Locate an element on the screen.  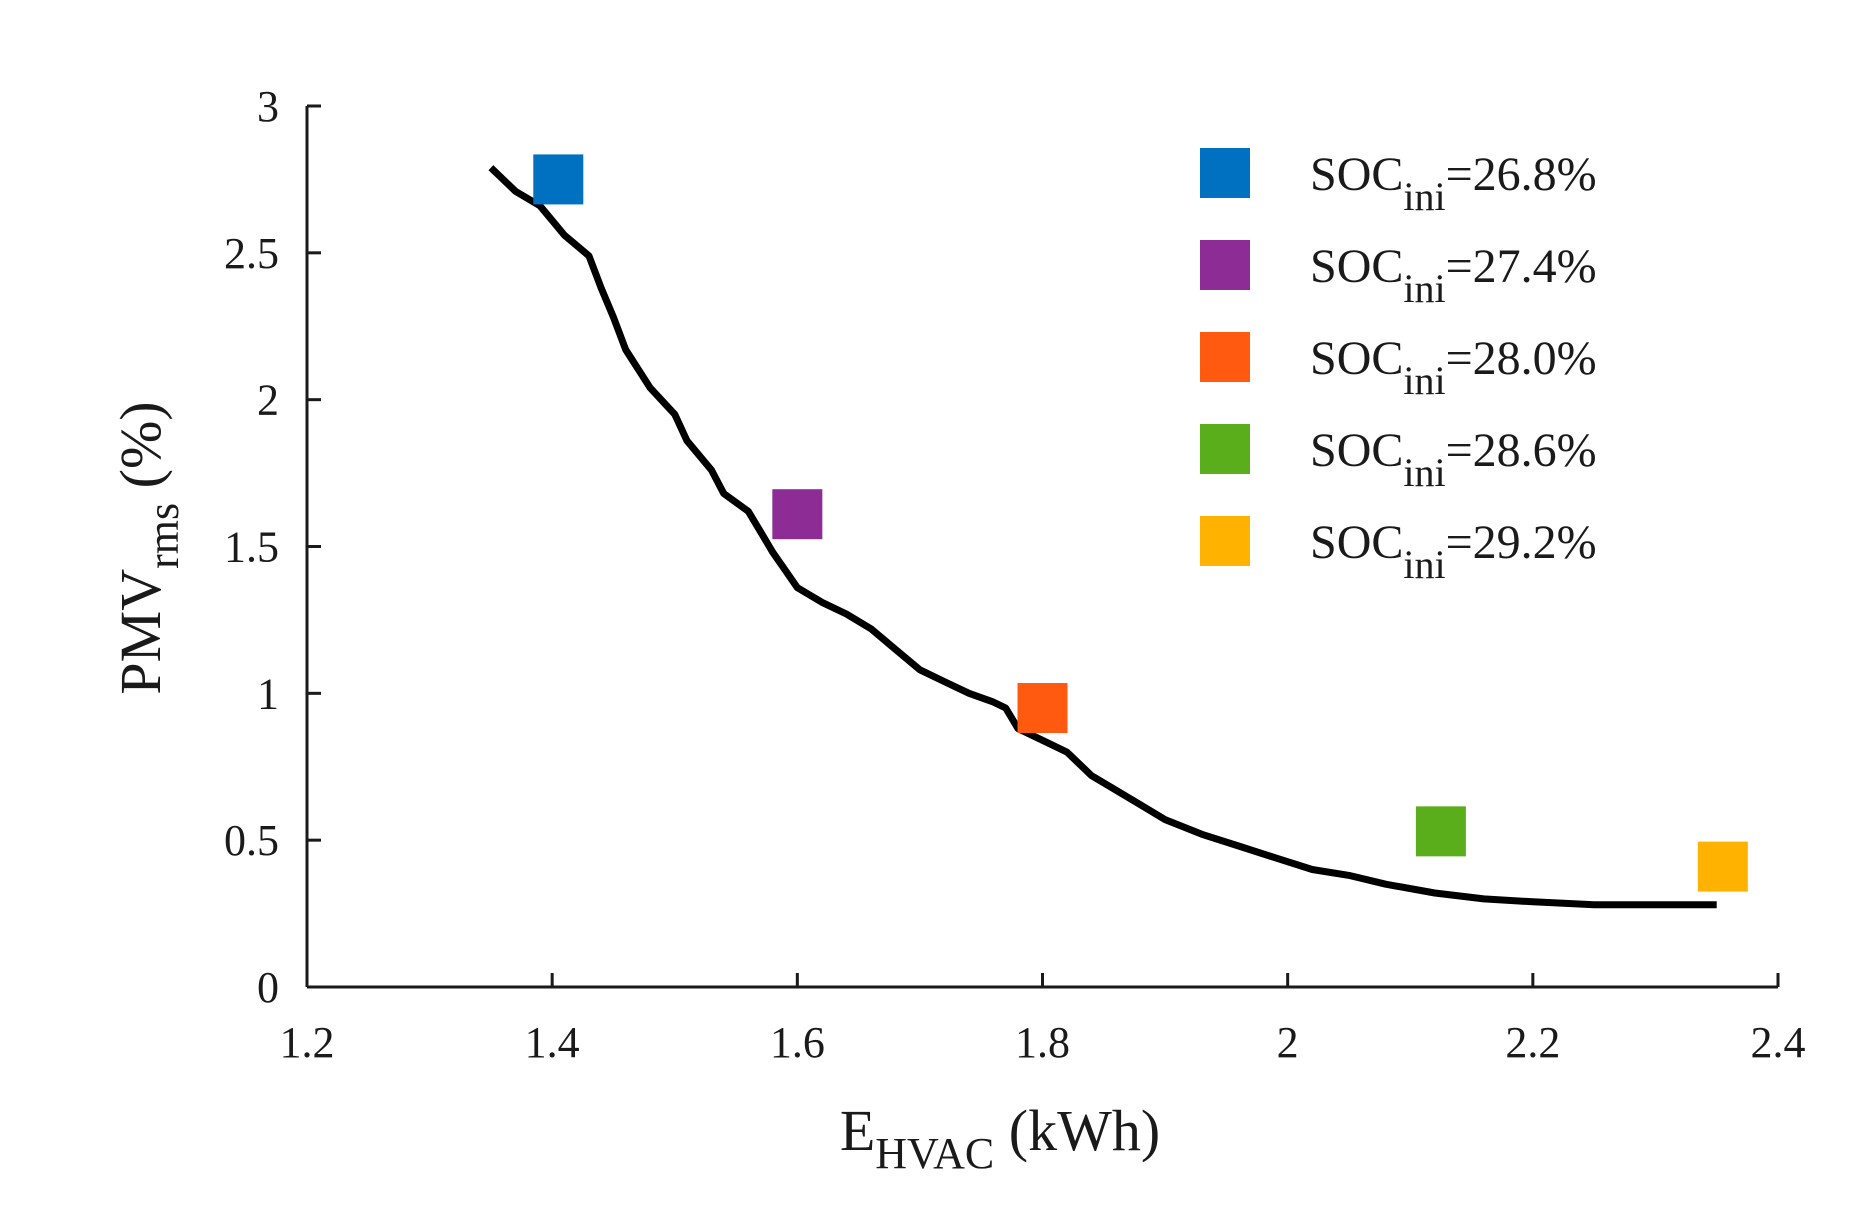
legend-entry-5: SOCini=29.2% is located at coordinates (1453, 551).